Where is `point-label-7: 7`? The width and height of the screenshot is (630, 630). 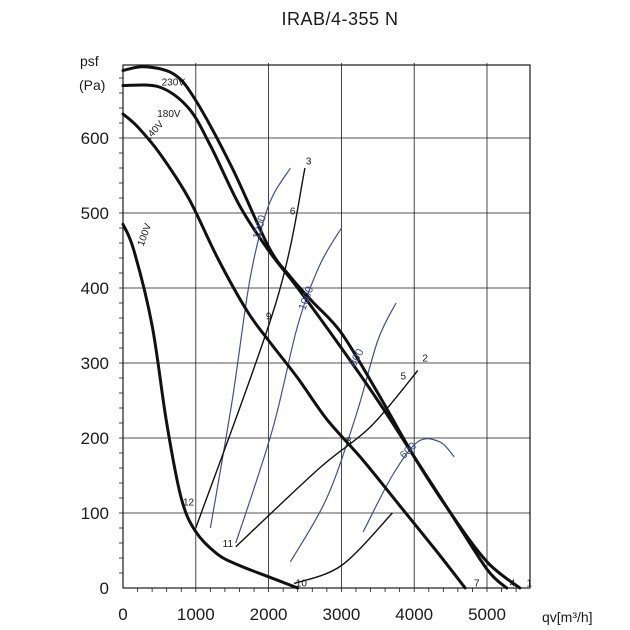
point-label-7: 7 is located at coordinates (477, 584).